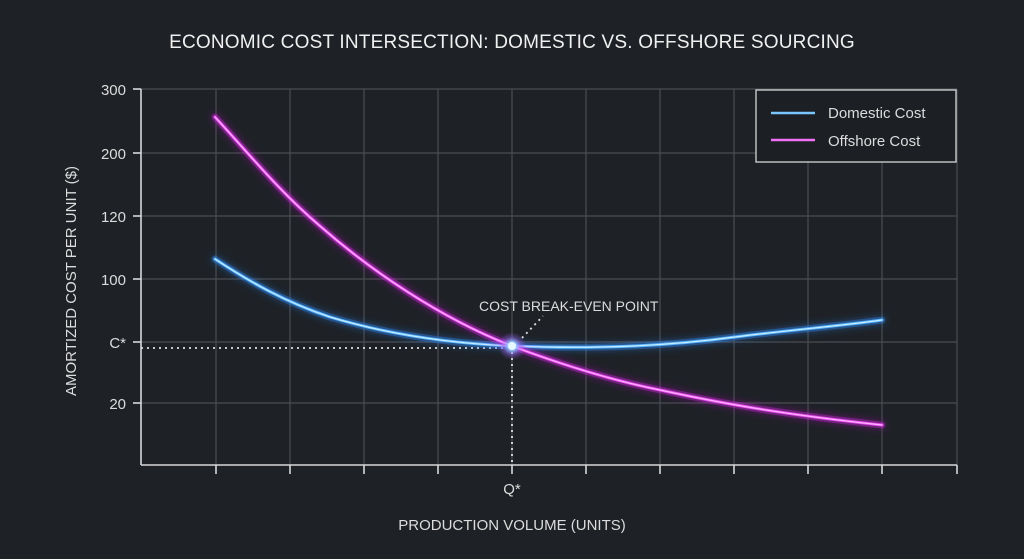 This screenshot has height=559, width=1024. What do you see at coordinates (856, 126) in the screenshot?
I see `legend: Domestic Cost Offshore Cost` at bounding box center [856, 126].